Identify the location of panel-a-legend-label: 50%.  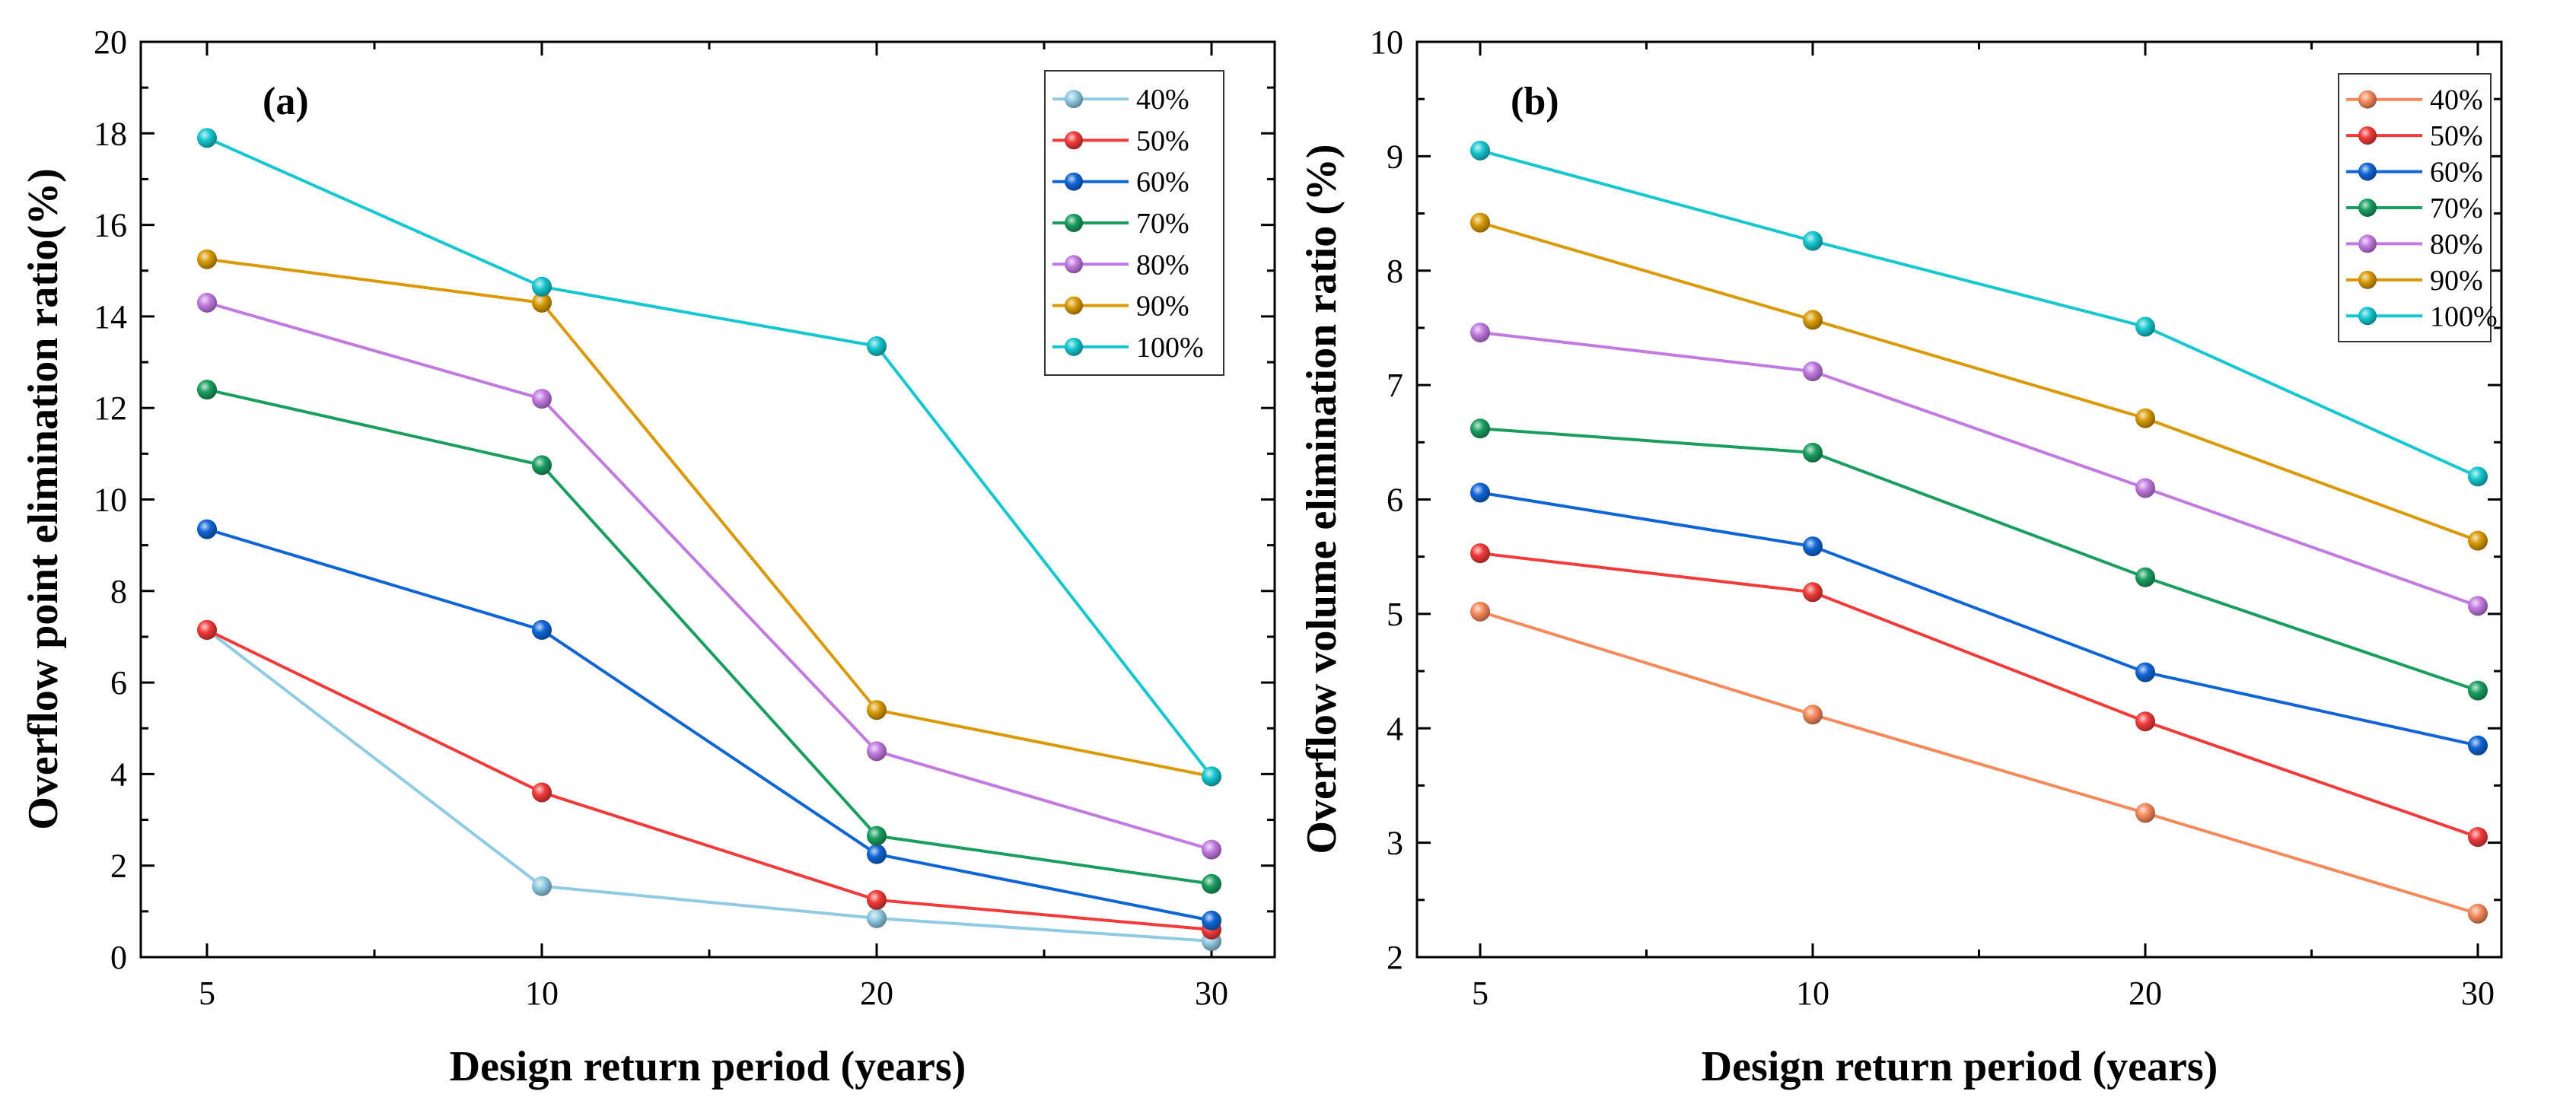
(1162, 141).